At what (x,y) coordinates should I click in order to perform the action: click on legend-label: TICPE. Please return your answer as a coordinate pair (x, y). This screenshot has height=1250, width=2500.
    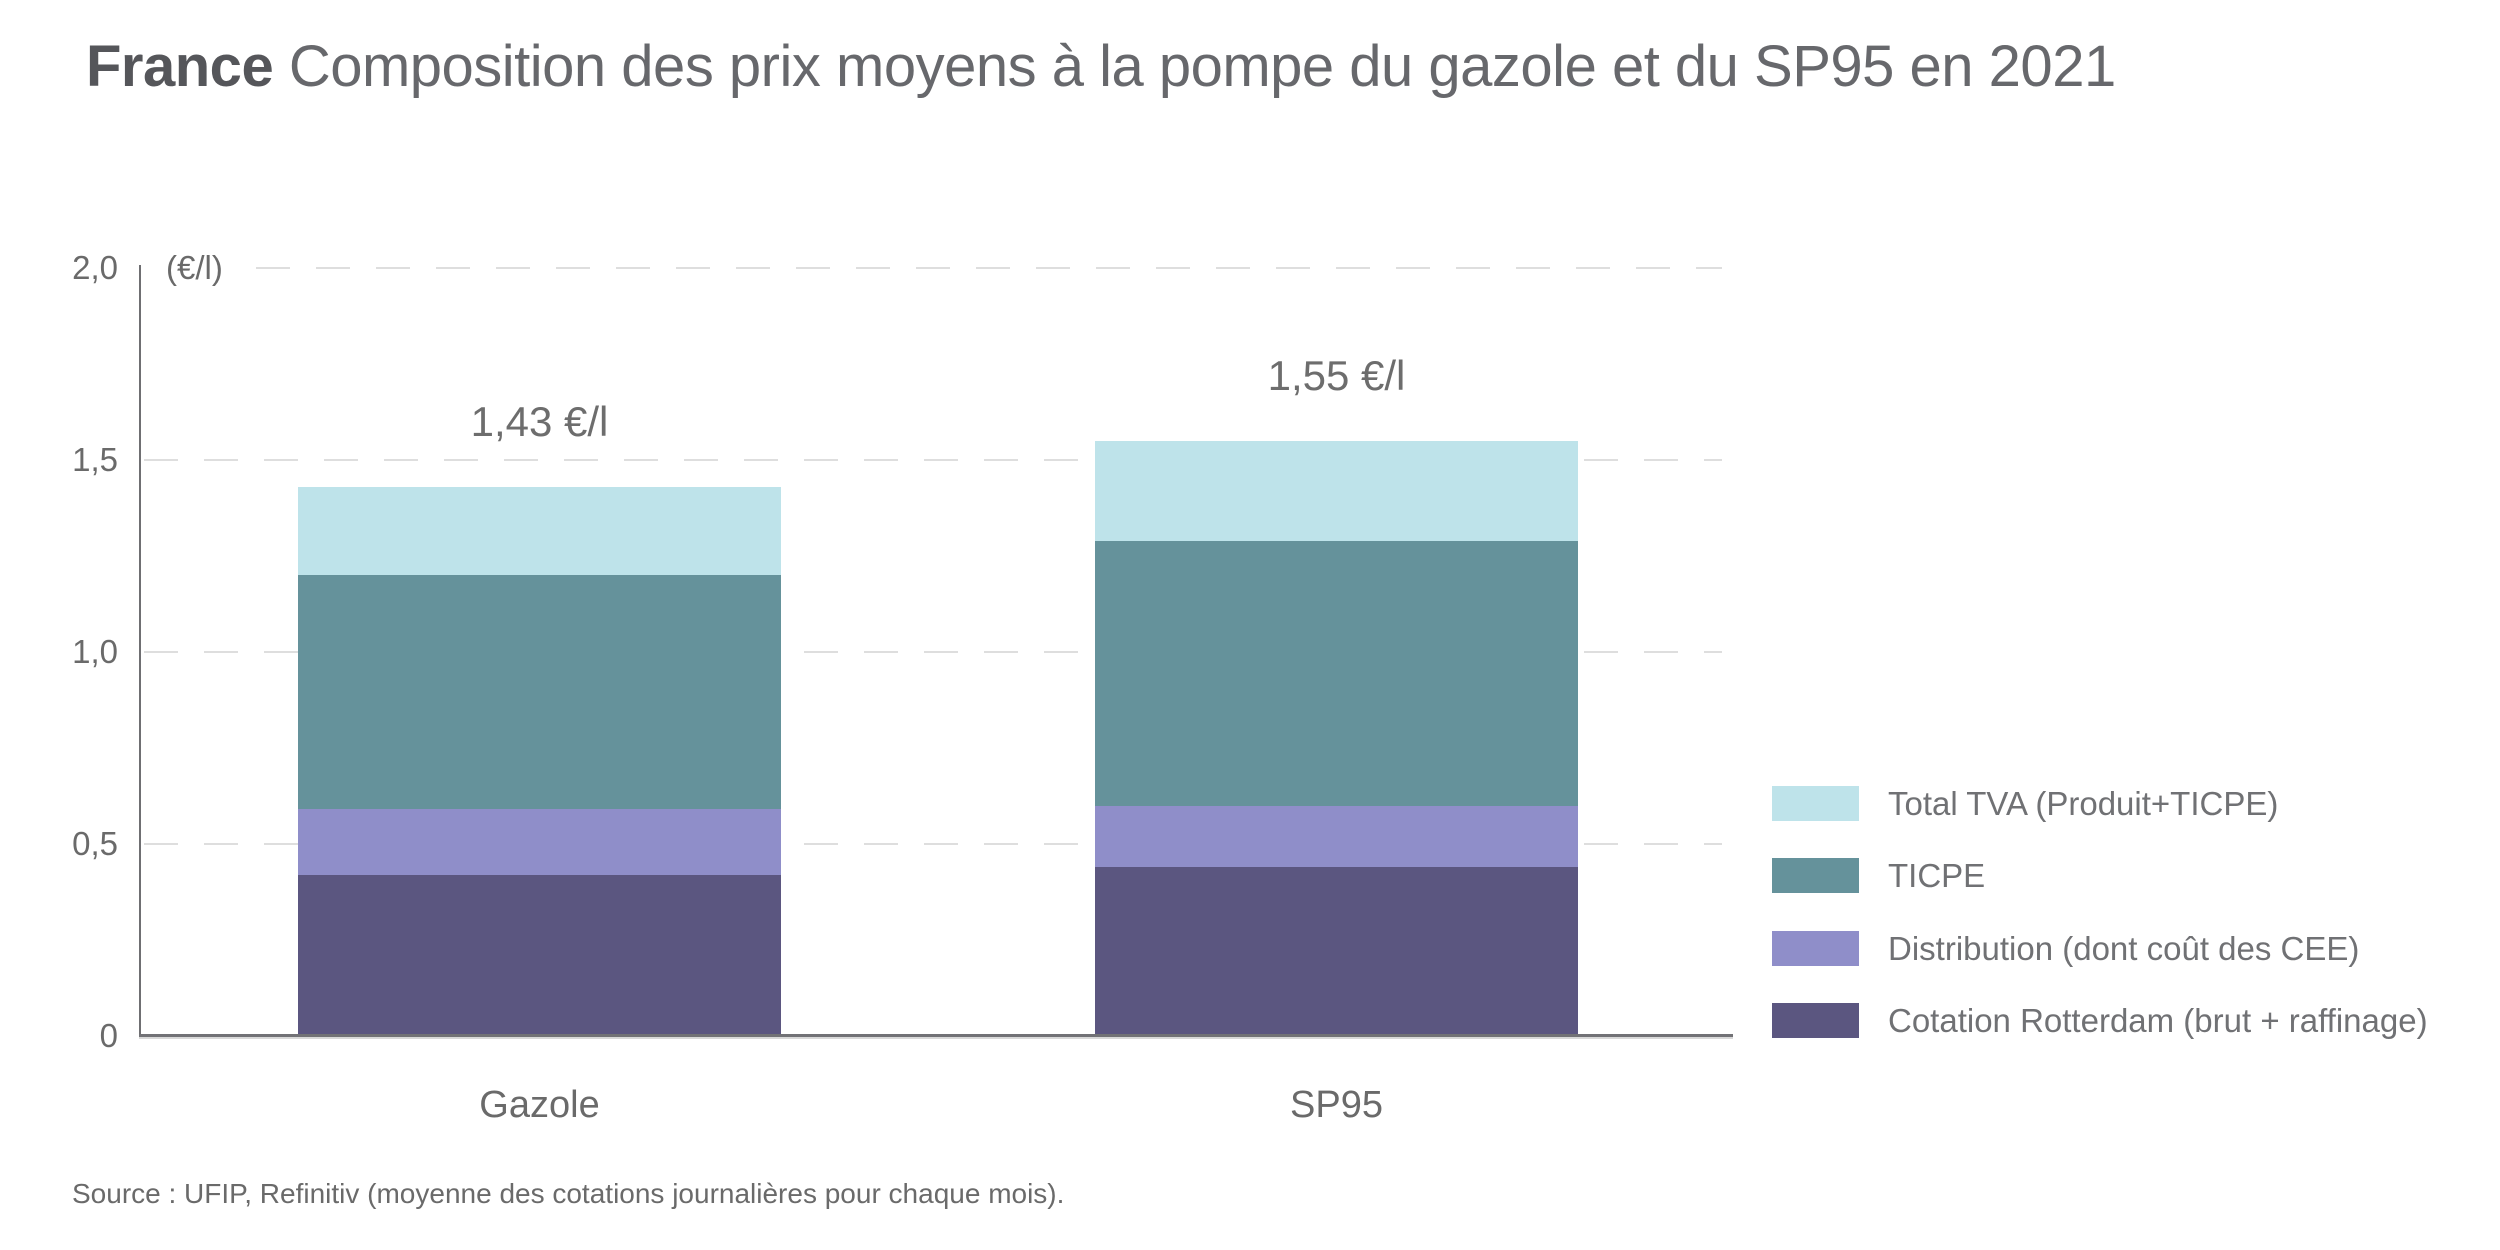
    Looking at the image, I should click on (1937, 876).